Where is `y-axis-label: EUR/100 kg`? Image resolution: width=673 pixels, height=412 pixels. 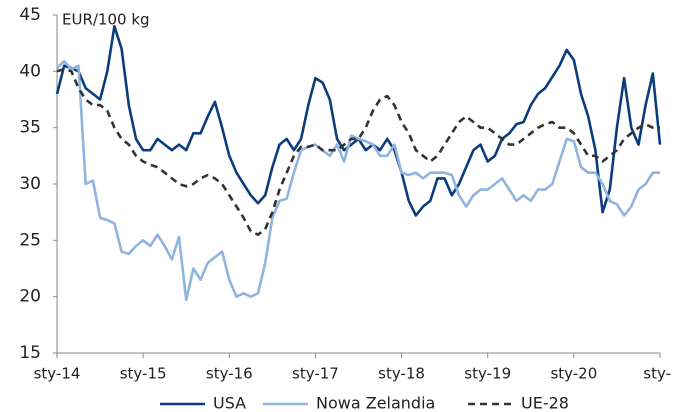
y-axis-label: EUR/100 kg is located at coordinates (106, 20).